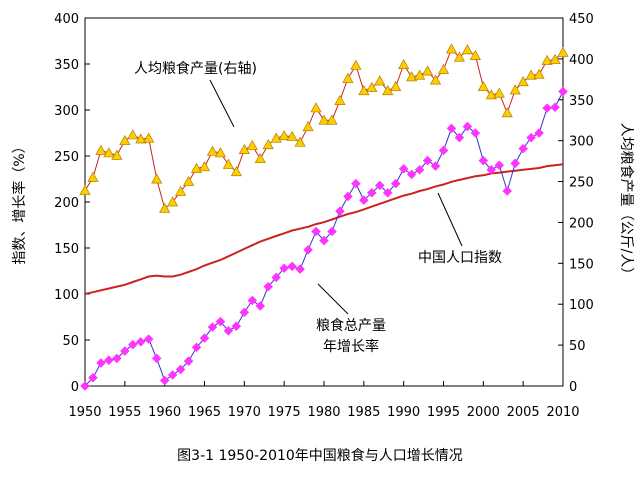 The image size is (640, 479). I want to click on x-tick-label: 1970, so click(244, 412).